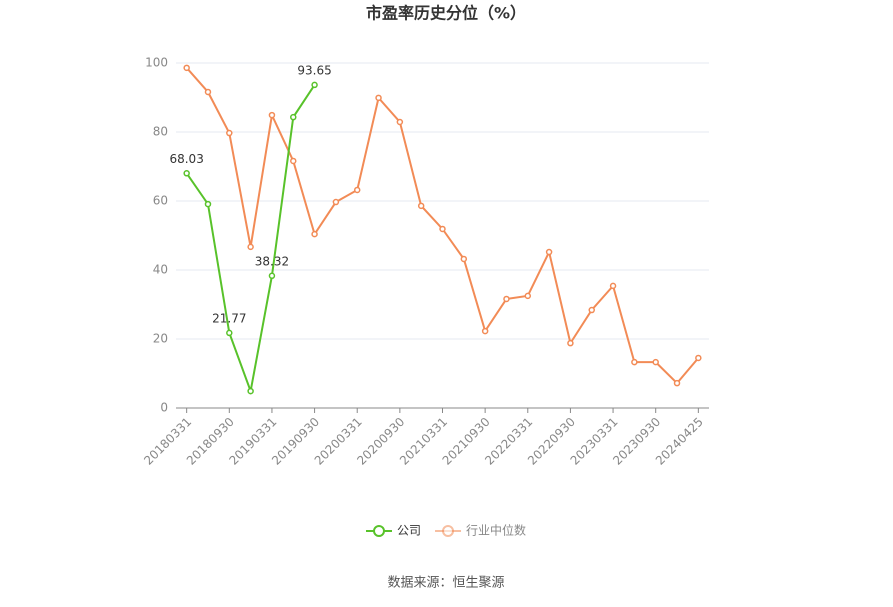 Image resolution: width=893 pixels, height=607 pixels. Describe the element at coordinates (314, 70) in the screenshot. I see `data-label: 93.65` at that location.